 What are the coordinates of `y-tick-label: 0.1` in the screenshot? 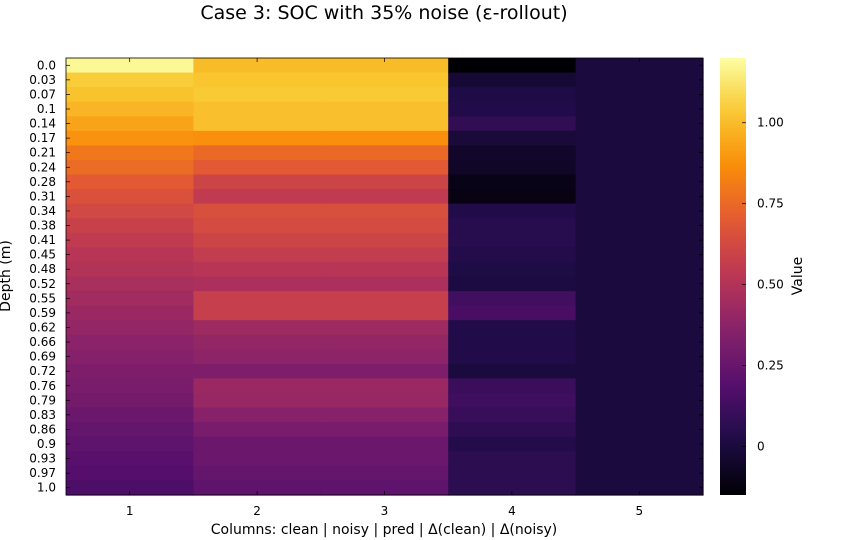 It's located at (46, 109).